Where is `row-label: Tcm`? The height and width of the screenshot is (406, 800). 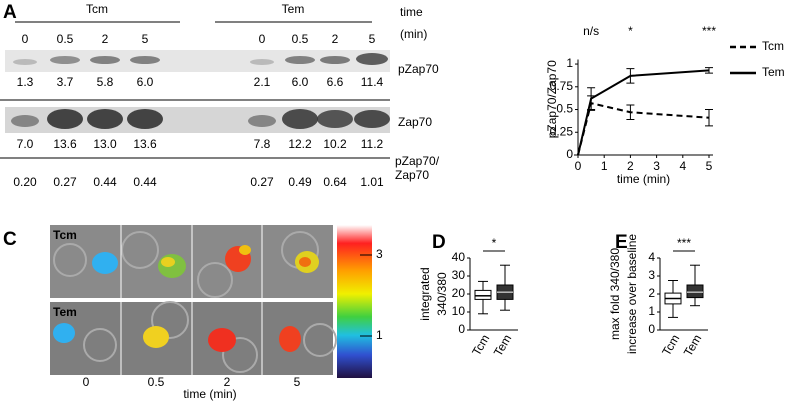
row-label: Tcm is located at coordinates (65, 235).